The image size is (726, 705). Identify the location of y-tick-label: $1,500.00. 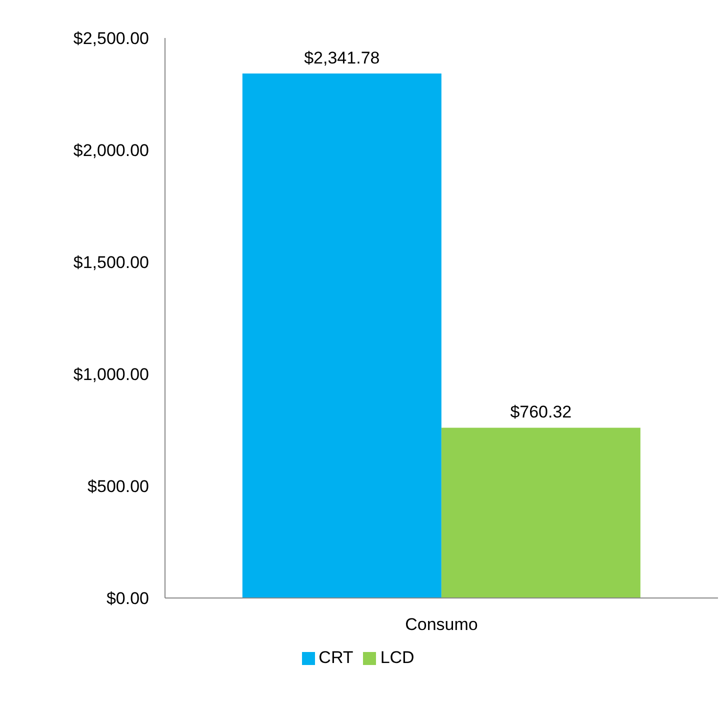
(111, 262).